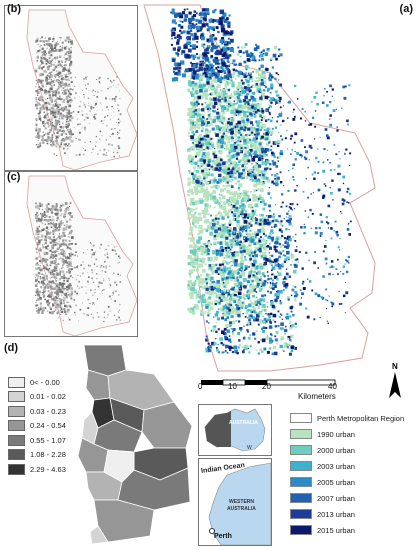  I want to click on wa-inset: Indian Ocean WESTERN AUSTRALIA Perth, so click(235, 502).